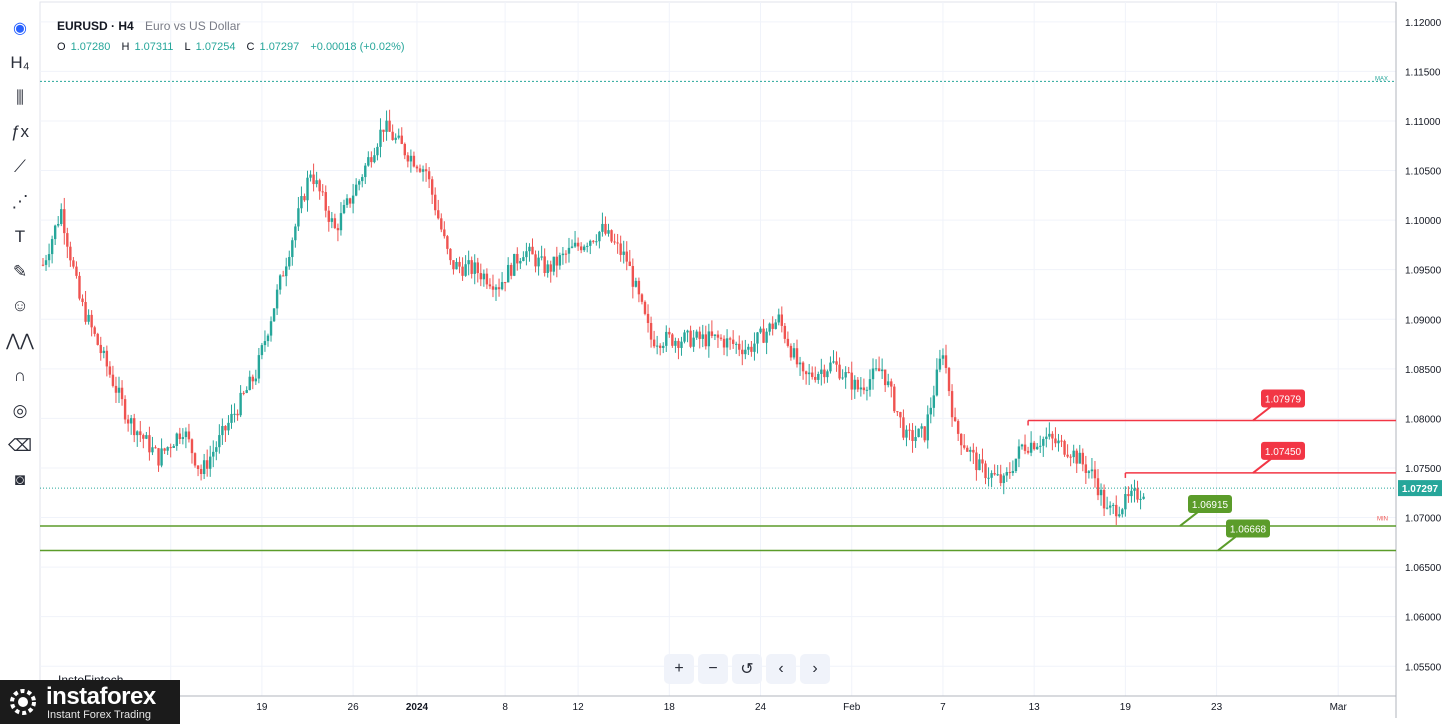  Describe the element at coordinates (1283, 398) in the screenshot. I see `resistance-1-badge` at that location.